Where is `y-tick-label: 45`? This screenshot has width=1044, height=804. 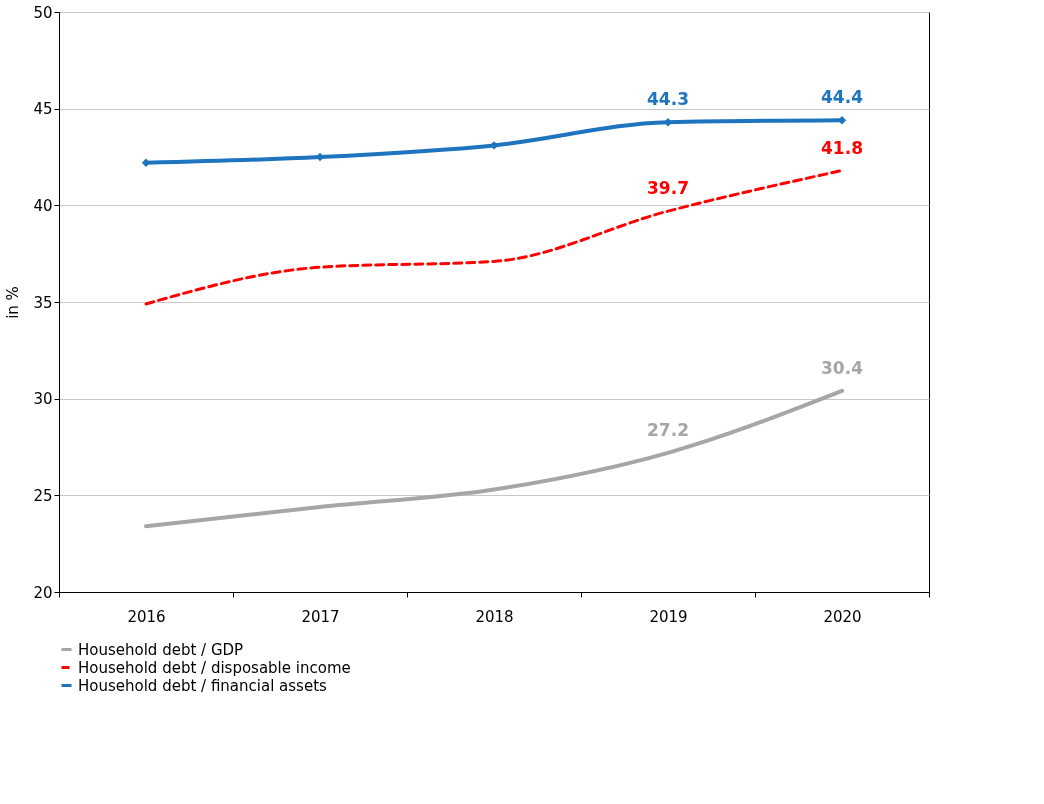
y-tick-label: 45 is located at coordinates (43, 109).